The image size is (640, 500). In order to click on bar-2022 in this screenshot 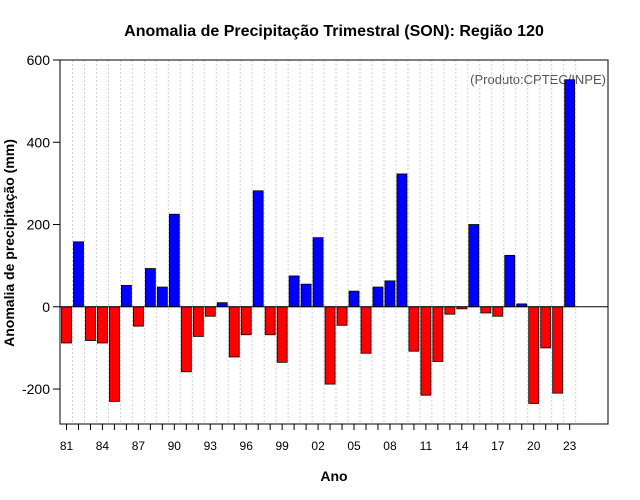, I will do `click(558, 350)`.